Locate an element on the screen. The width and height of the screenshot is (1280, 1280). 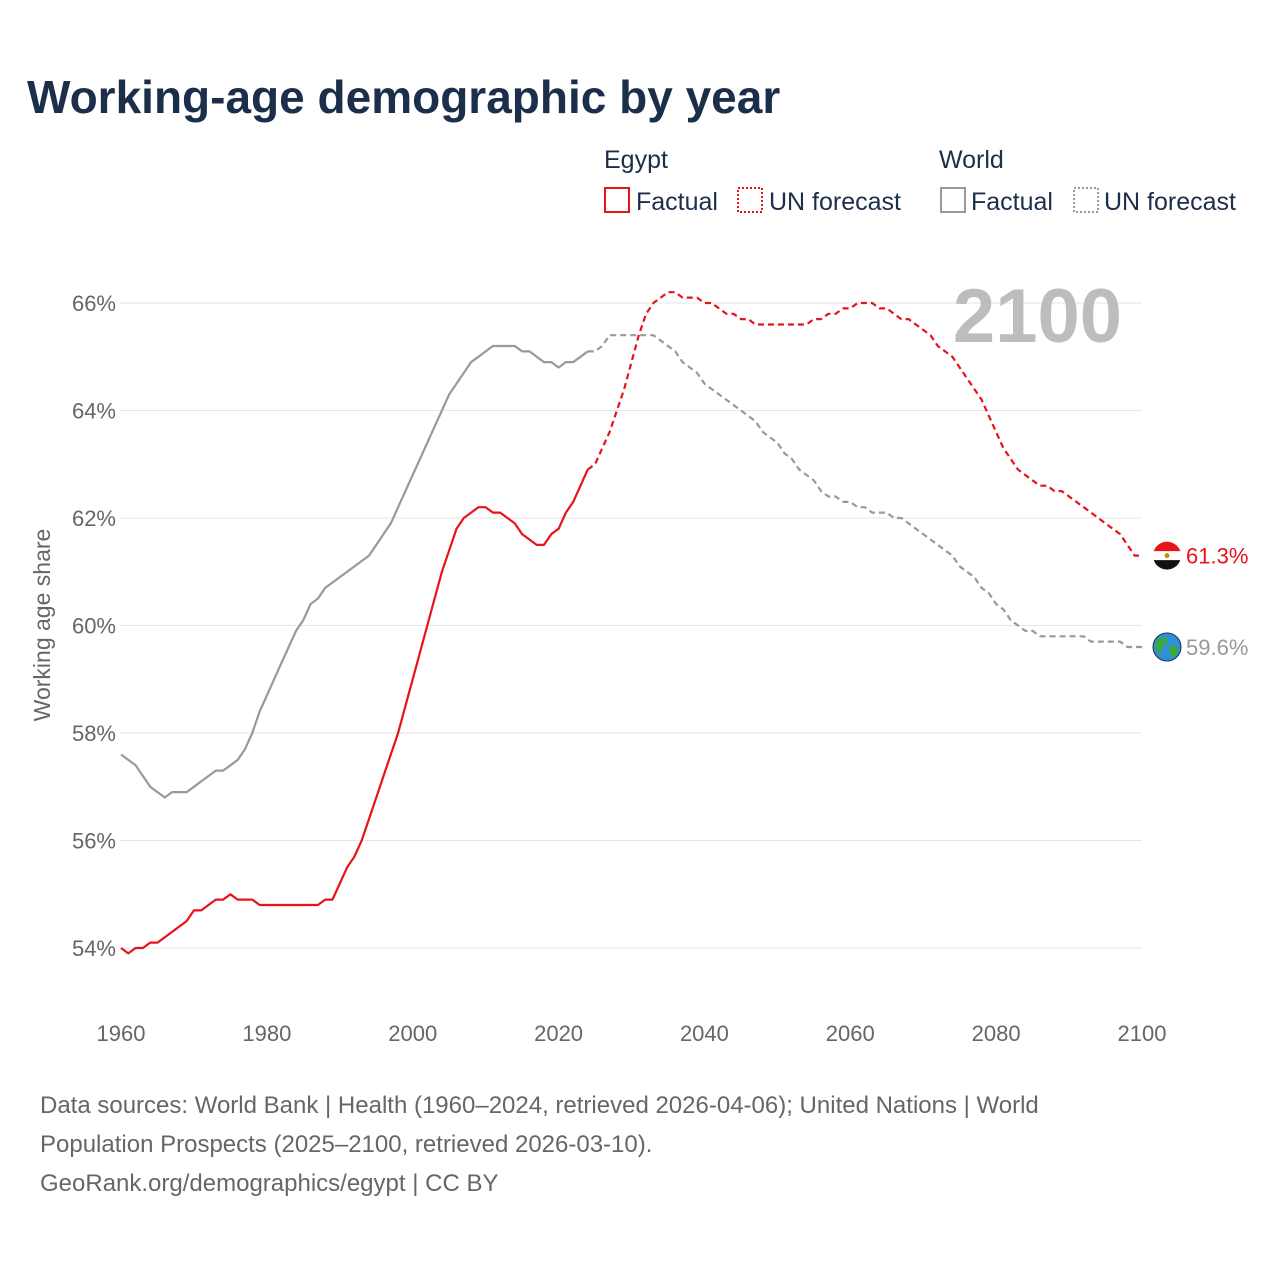
y-axis-label: Working age share is located at coordinates (42, 625).